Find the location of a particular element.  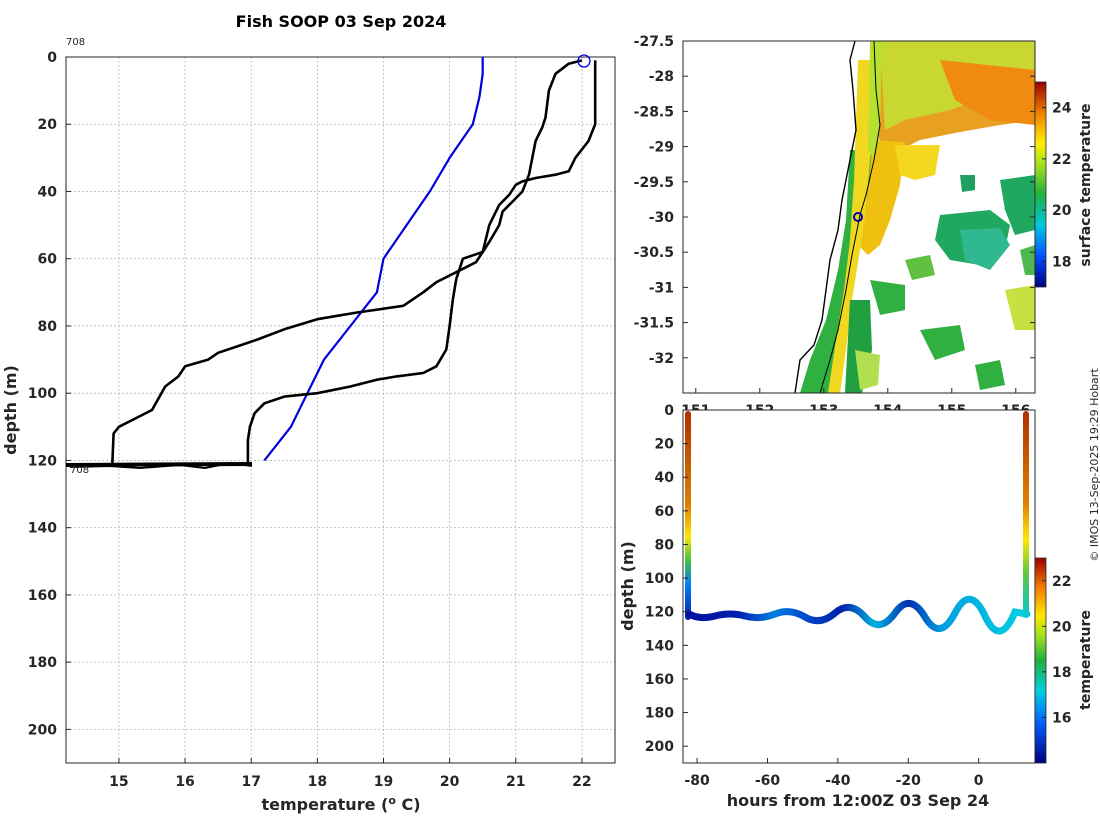

series-line-climatology is located at coordinates (373, 259).